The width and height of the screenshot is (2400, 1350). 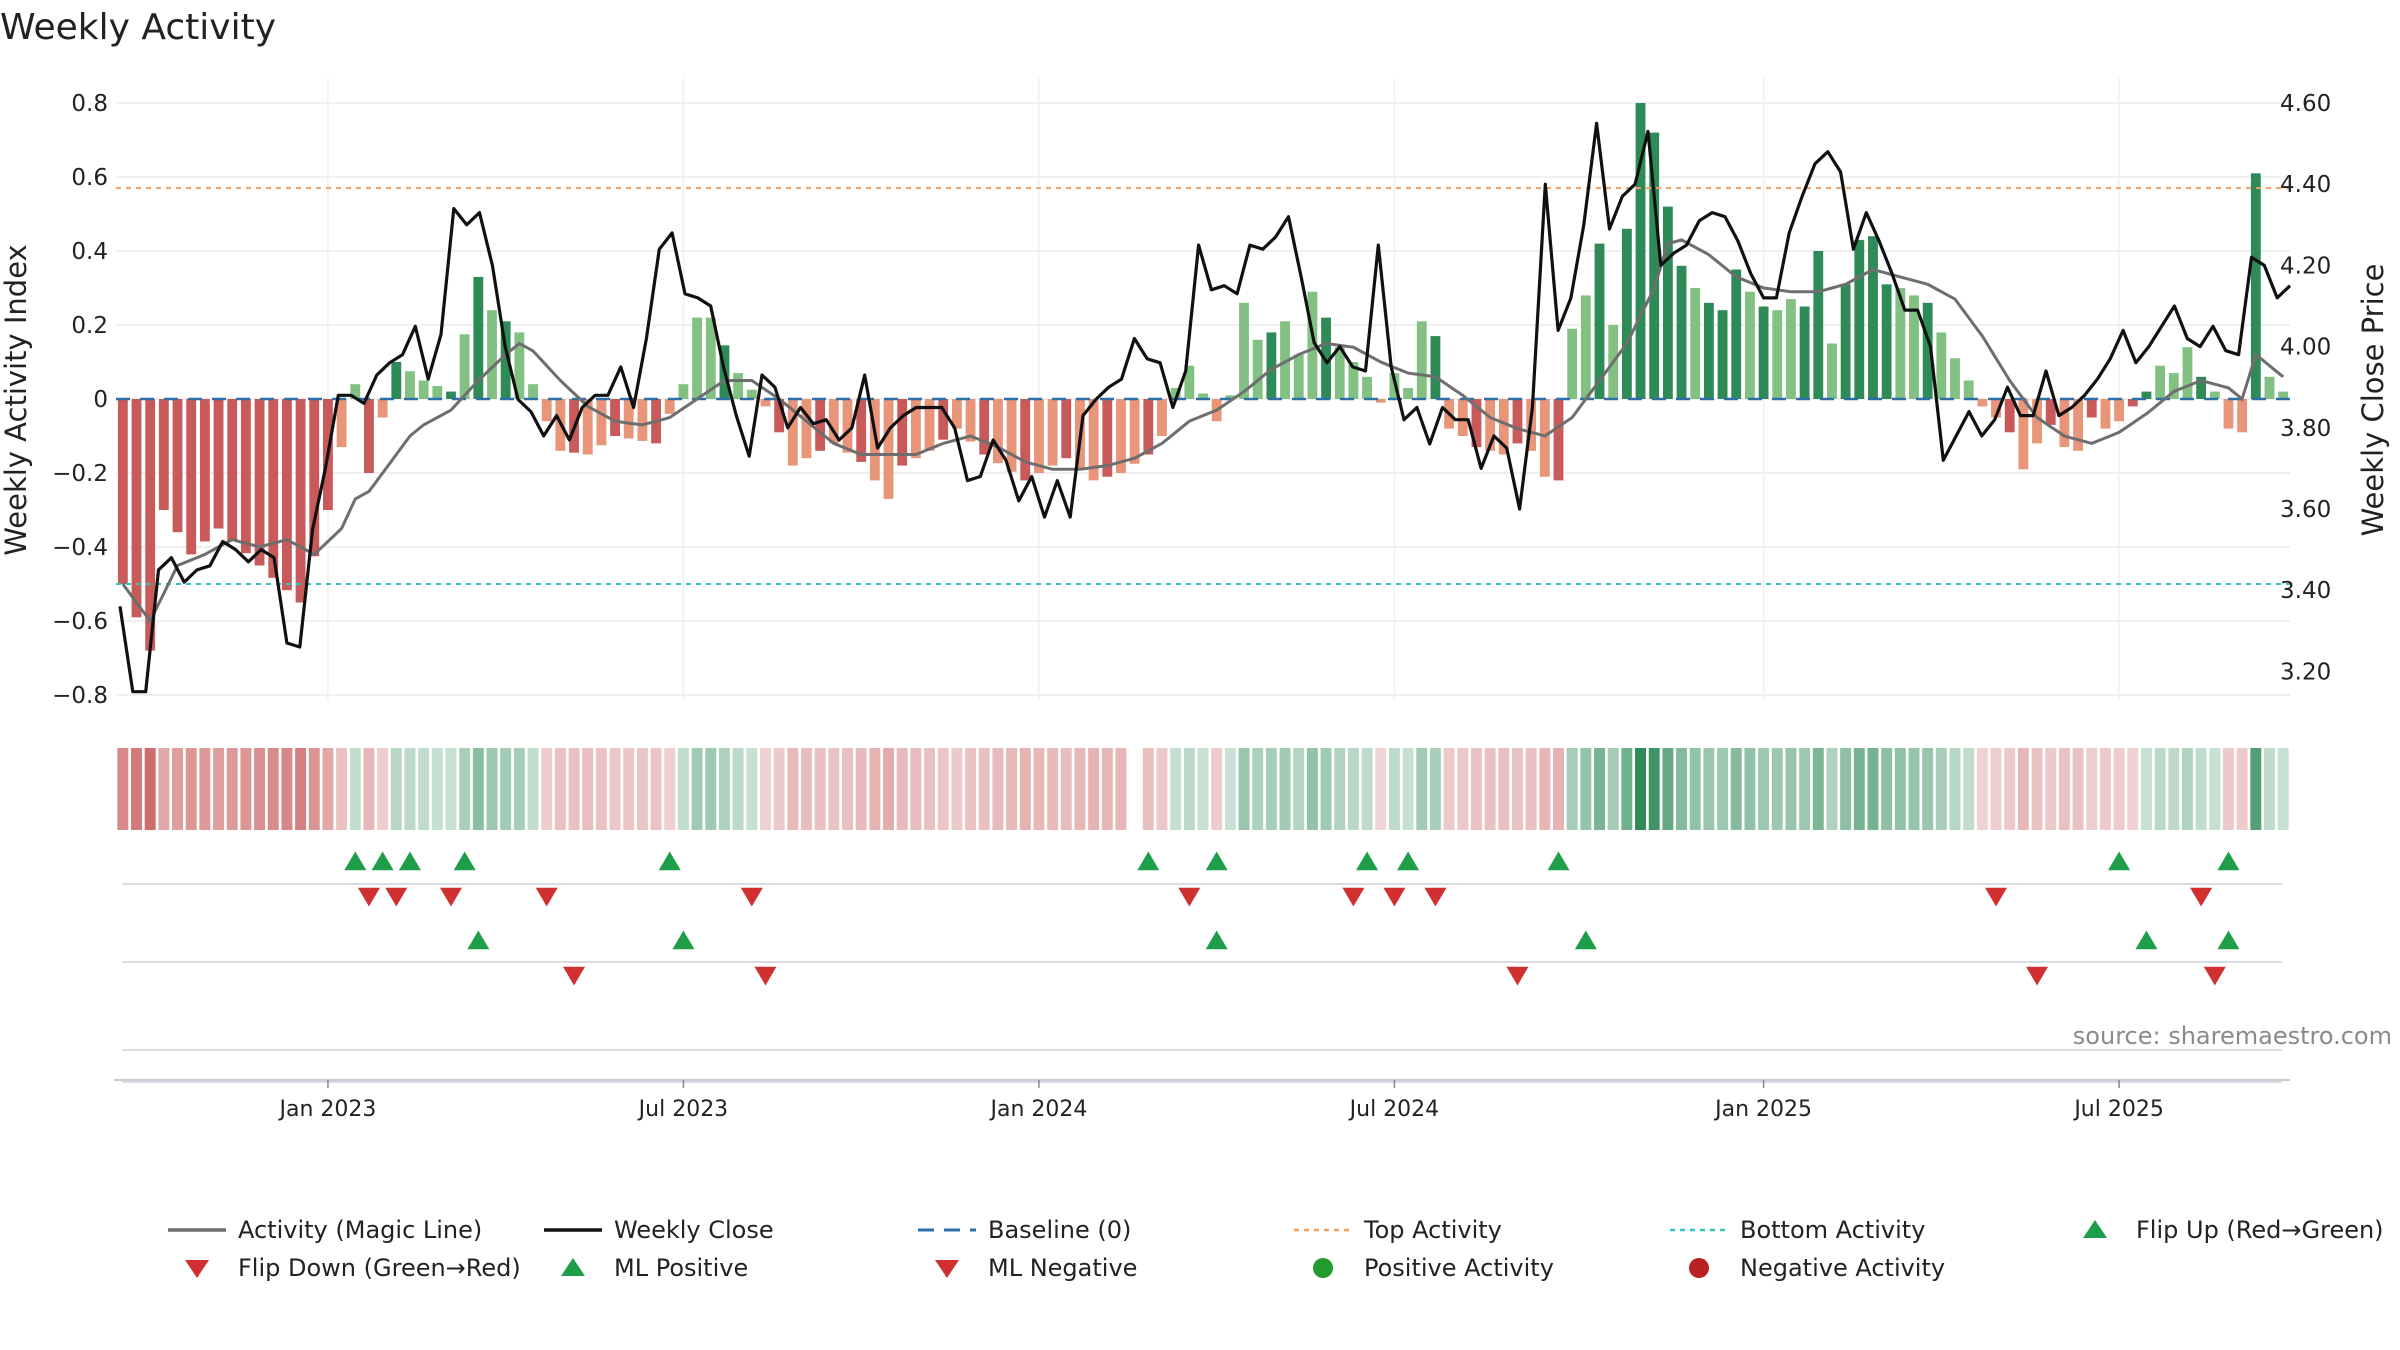 I want to click on legend-label: Baseline (0), so click(x=1059, y=1230).